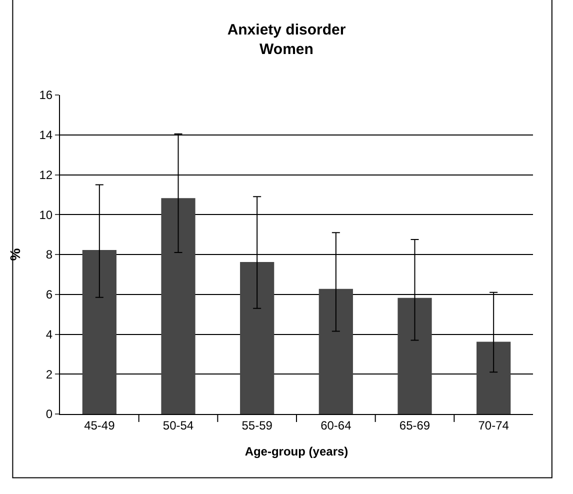  Describe the element at coordinates (49, 374) in the screenshot. I see `y-tick-label: 2` at that location.